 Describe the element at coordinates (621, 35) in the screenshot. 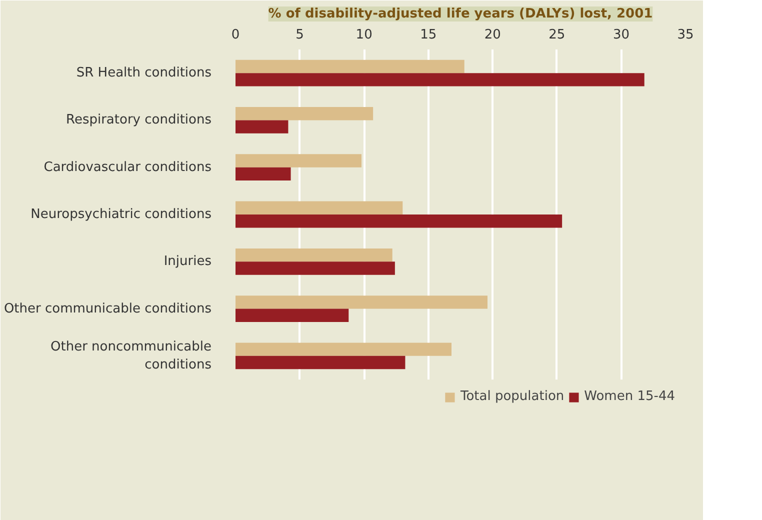

I see `x-tick-label: 30` at that location.